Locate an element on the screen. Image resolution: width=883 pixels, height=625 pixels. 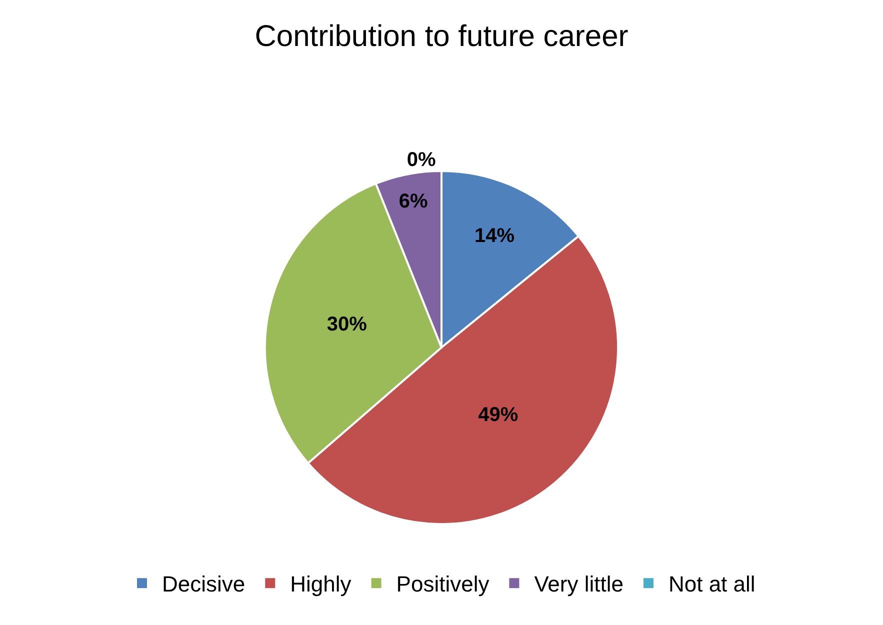
chart-title: Contribution to future career is located at coordinates (441, 36).